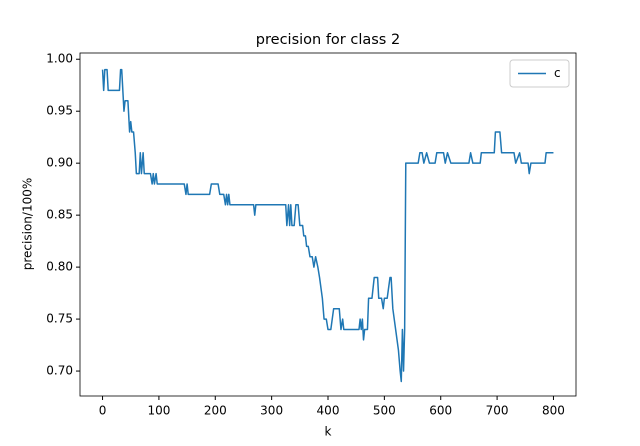 The height and width of the screenshot is (446, 640). What do you see at coordinates (59, 215) in the screenshot?
I see `y-tick-label: 0.85` at bounding box center [59, 215].